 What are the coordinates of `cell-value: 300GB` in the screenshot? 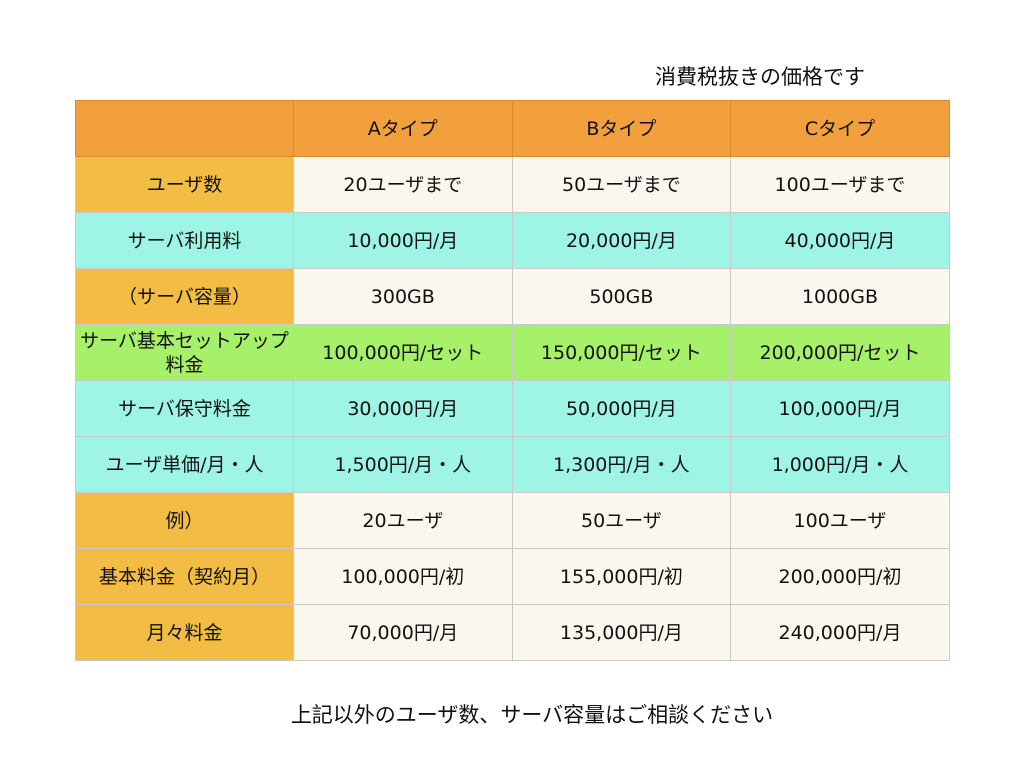 It's located at (403, 296).